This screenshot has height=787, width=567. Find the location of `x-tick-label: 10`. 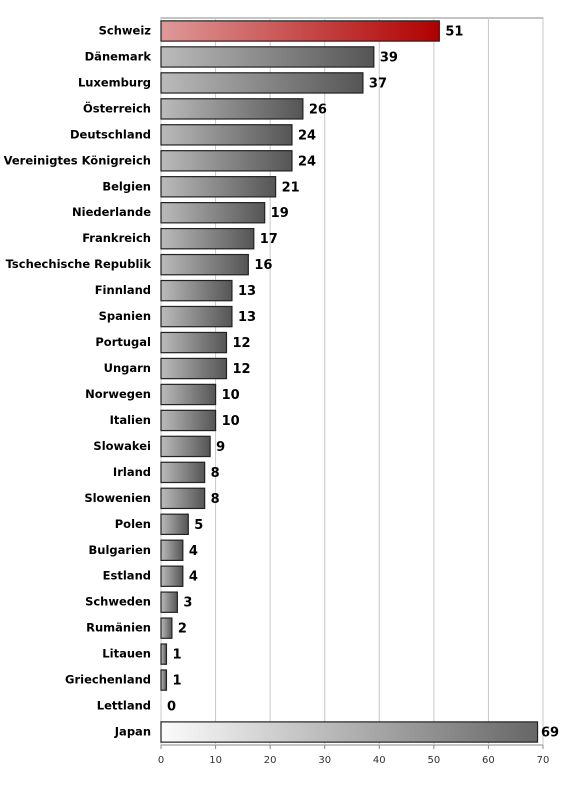

x-tick-label: 10 is located at coordinates (215, 760).